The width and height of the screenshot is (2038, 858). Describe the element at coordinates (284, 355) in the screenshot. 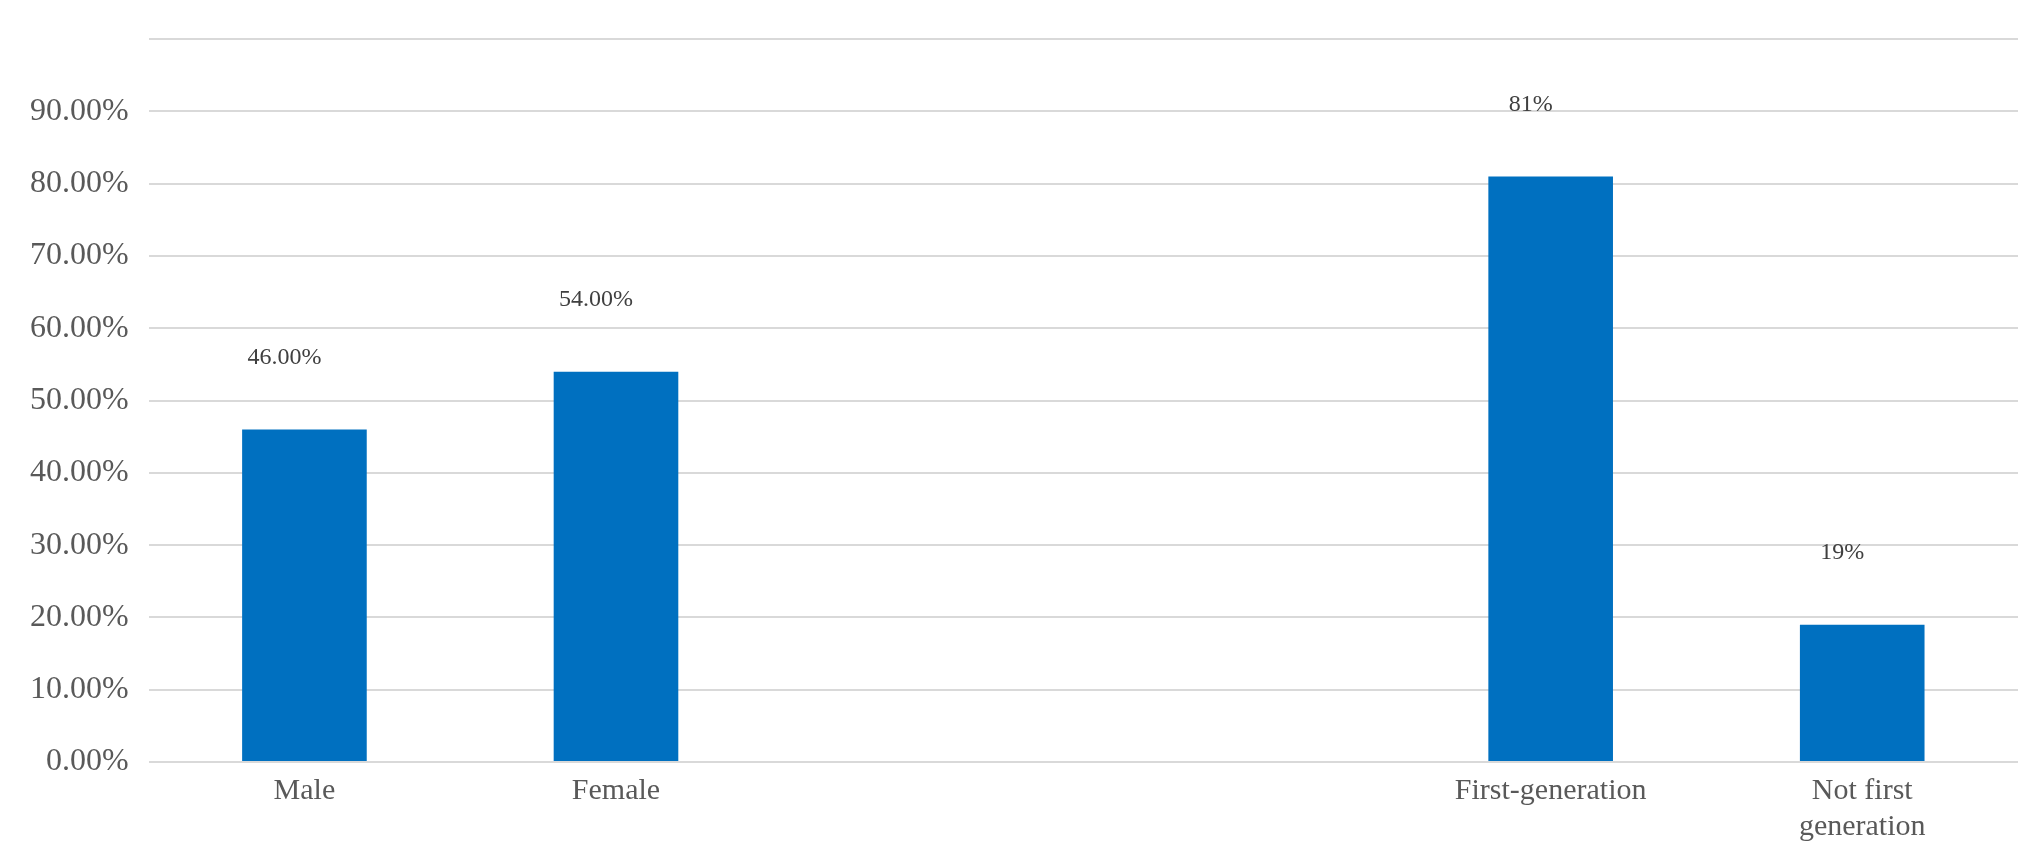

I see `data-label: 46.00%` at that location.